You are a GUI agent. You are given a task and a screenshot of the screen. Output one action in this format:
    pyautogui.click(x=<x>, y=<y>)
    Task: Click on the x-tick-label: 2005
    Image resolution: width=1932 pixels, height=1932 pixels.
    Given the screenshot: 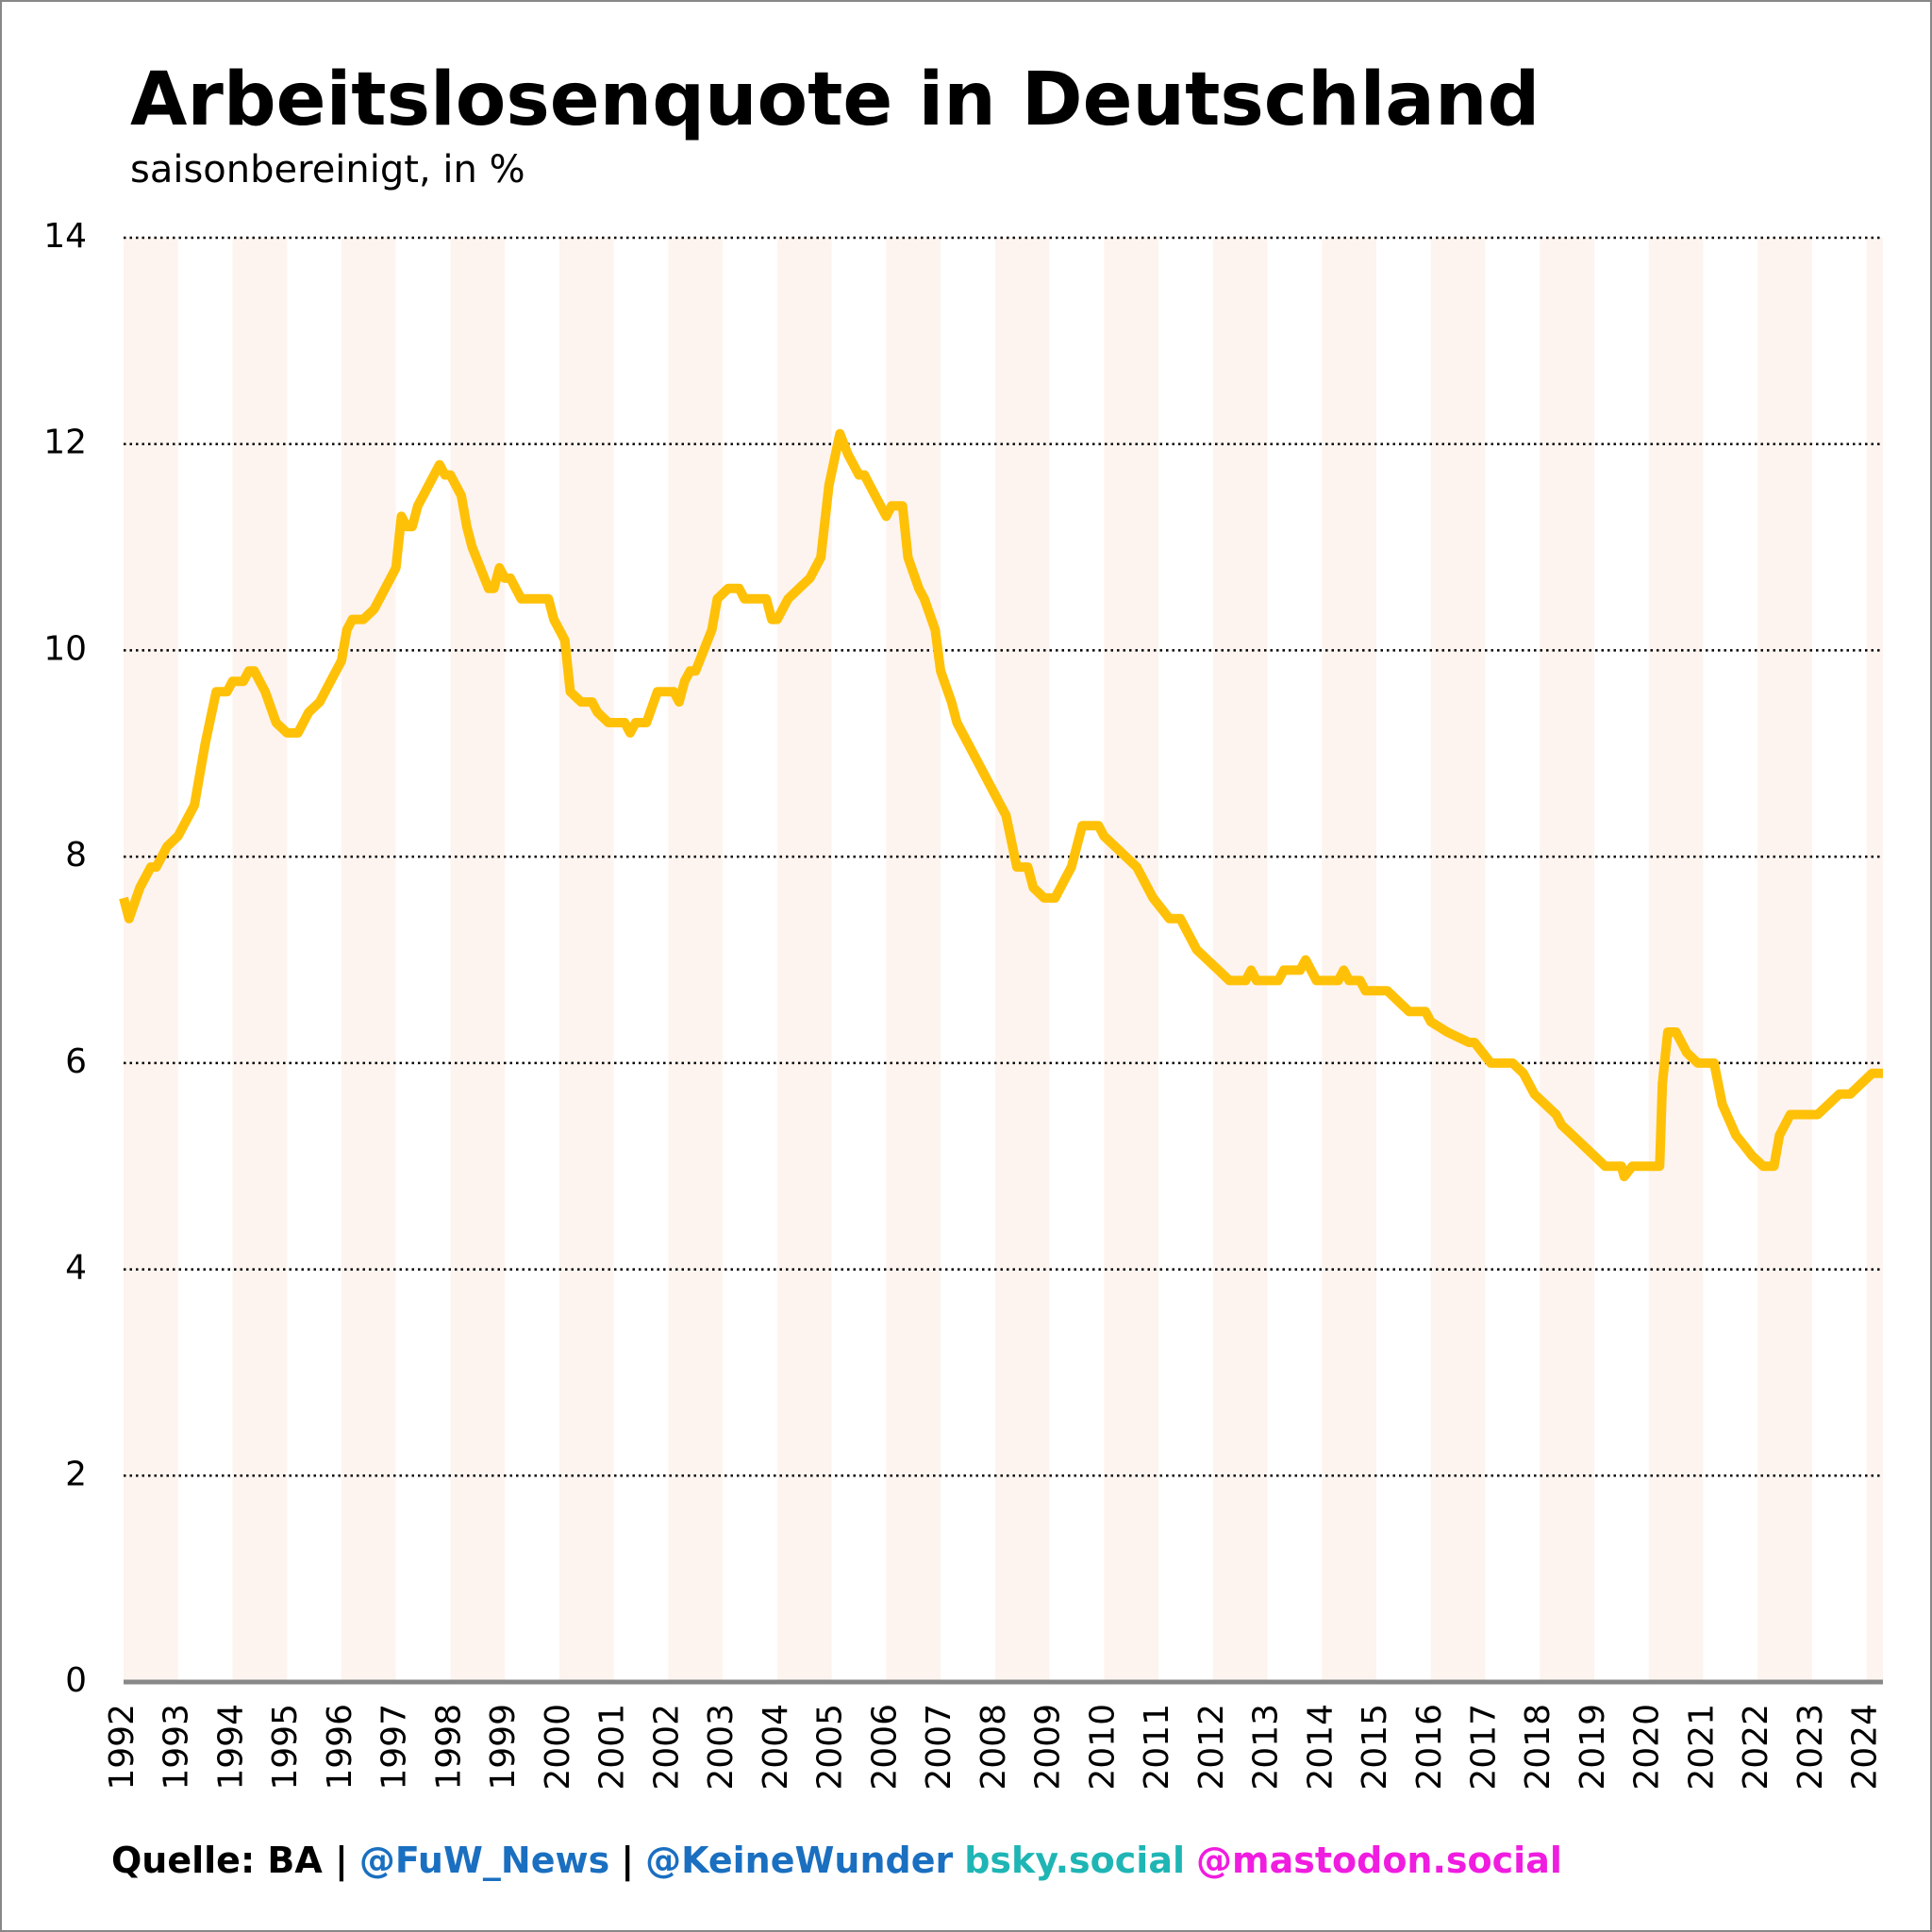 What is the action you would take?
    pyautogui.click(x=831, y=1747)
    